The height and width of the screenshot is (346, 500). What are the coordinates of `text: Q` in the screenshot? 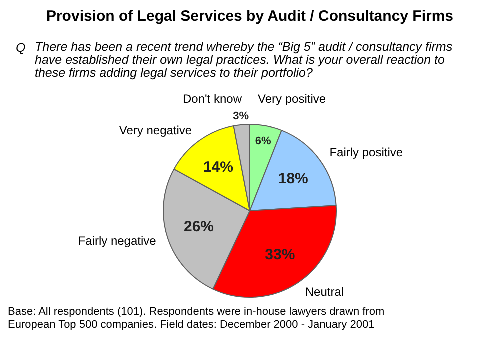 It's located at (21, 48).